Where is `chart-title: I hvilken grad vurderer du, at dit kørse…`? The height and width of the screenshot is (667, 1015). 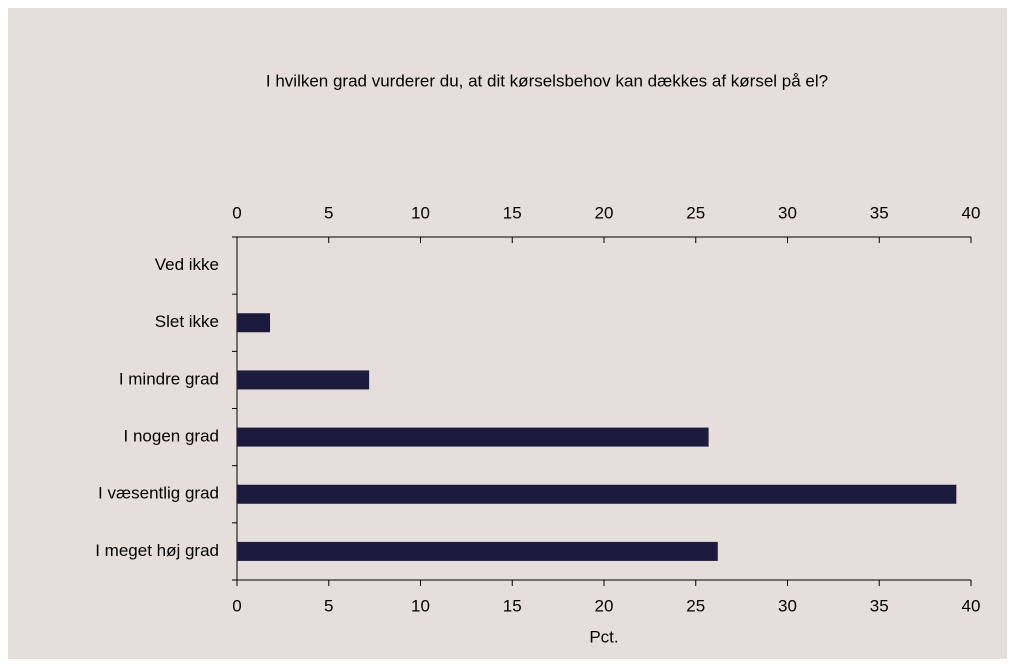 chart-title: I hvilken grad vurderer du, at dit kørse… is located at coordinates (547, 80).